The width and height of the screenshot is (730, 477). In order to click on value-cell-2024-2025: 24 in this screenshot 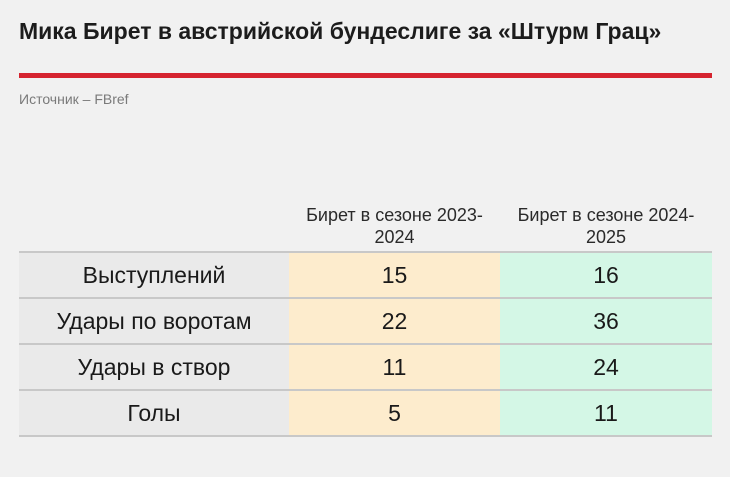, I will do `click(606, 367)`.